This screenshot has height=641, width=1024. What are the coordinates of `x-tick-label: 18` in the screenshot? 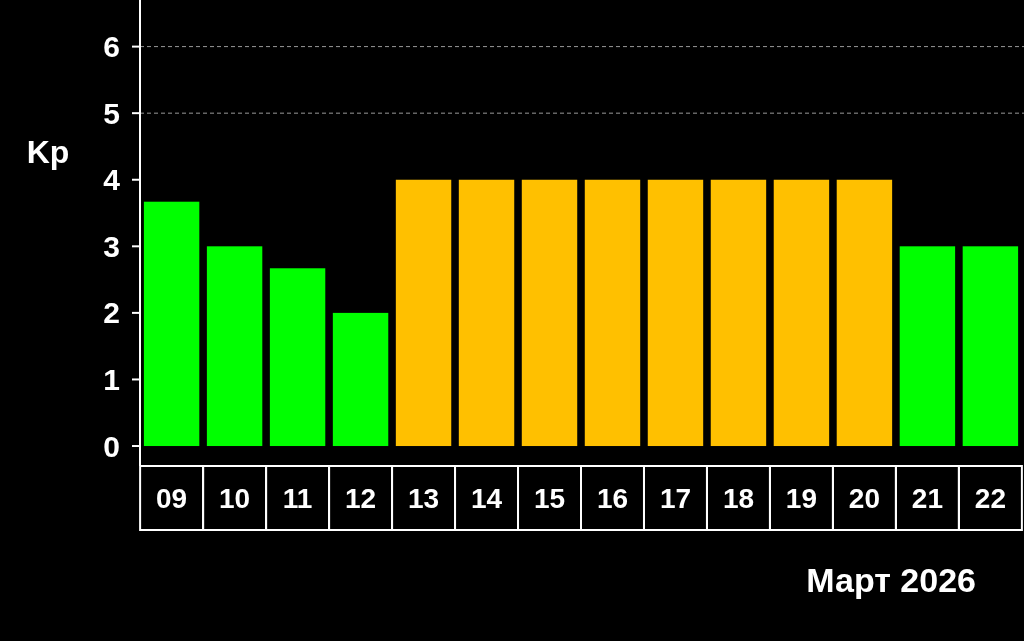 It's located at (738, 498).